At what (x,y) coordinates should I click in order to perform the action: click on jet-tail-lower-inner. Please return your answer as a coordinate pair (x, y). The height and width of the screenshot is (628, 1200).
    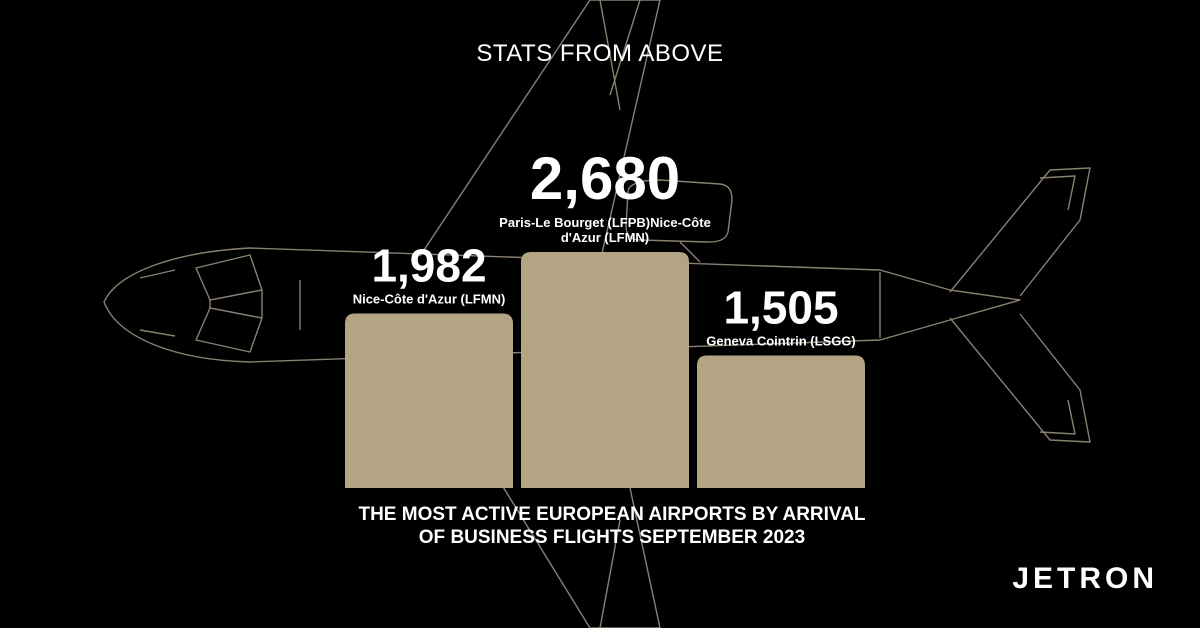
    Looking at the image, I should click on (1057, 417).